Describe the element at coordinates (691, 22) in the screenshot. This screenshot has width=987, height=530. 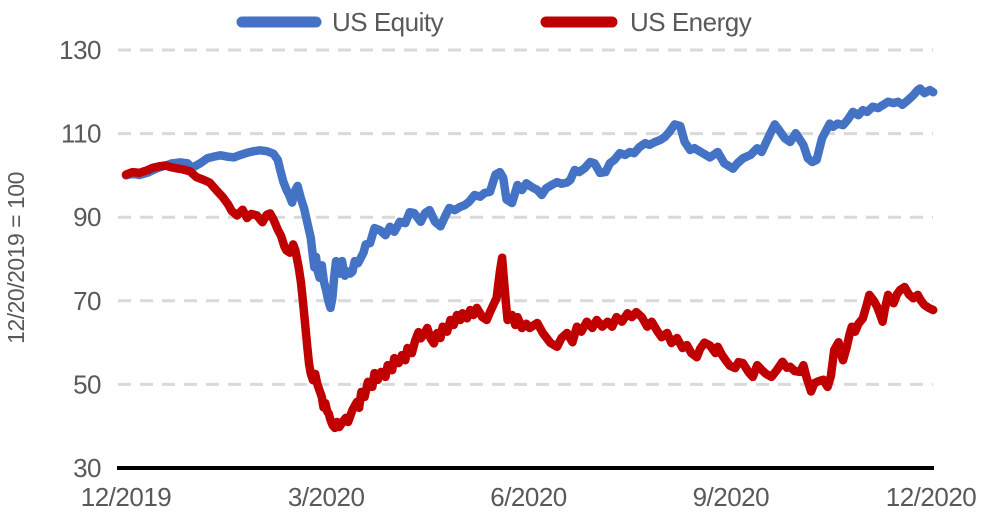
I see `legend-label-us-energy: US Energy` at that location.